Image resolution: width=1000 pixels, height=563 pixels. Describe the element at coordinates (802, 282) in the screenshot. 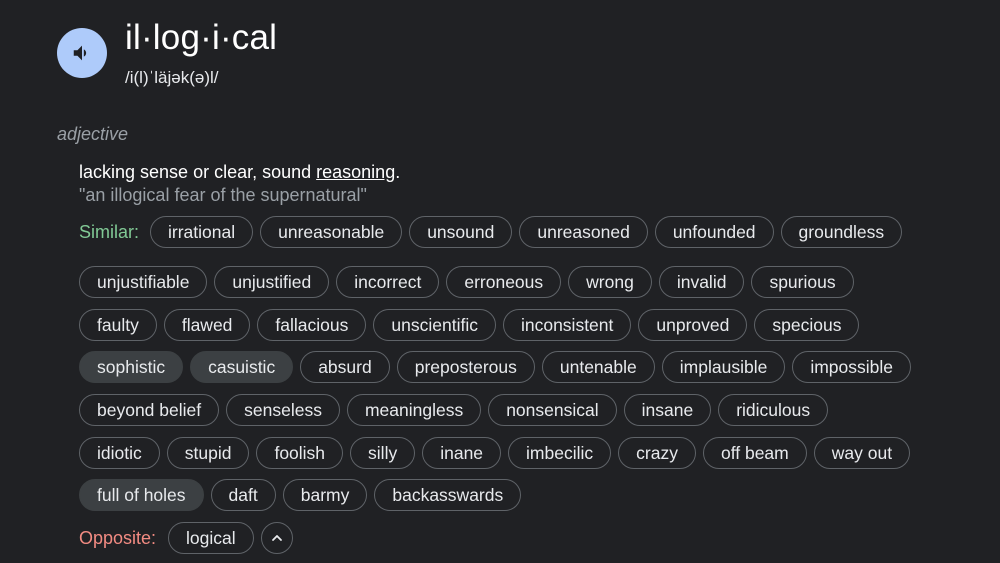

I see `similar-word-chip: spurious` at that location.